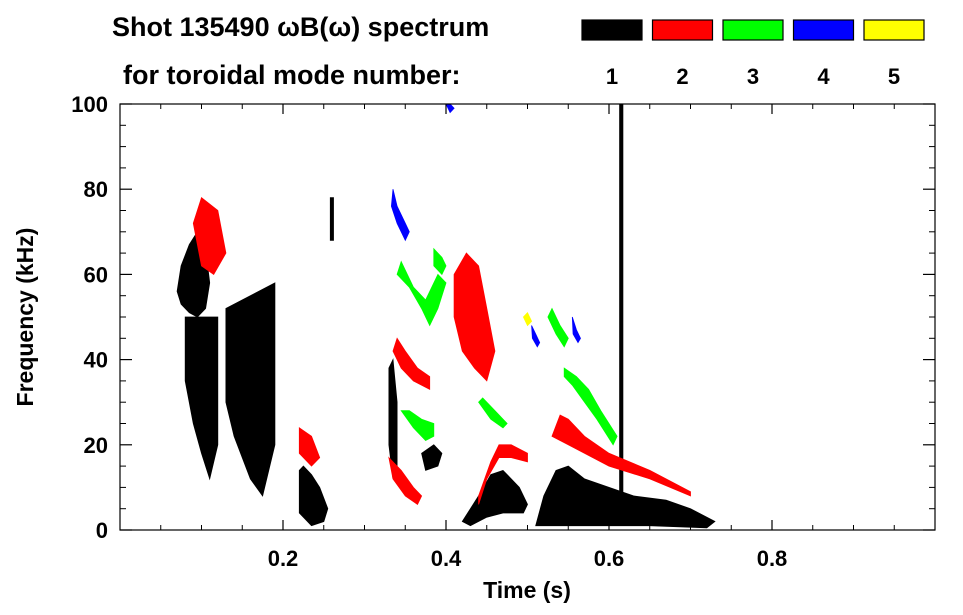 This screenshot has height=615, width=963. Describe the element at coordinates (400, 215) in the screenshot. I see `feature-n4-0.34` at that location.